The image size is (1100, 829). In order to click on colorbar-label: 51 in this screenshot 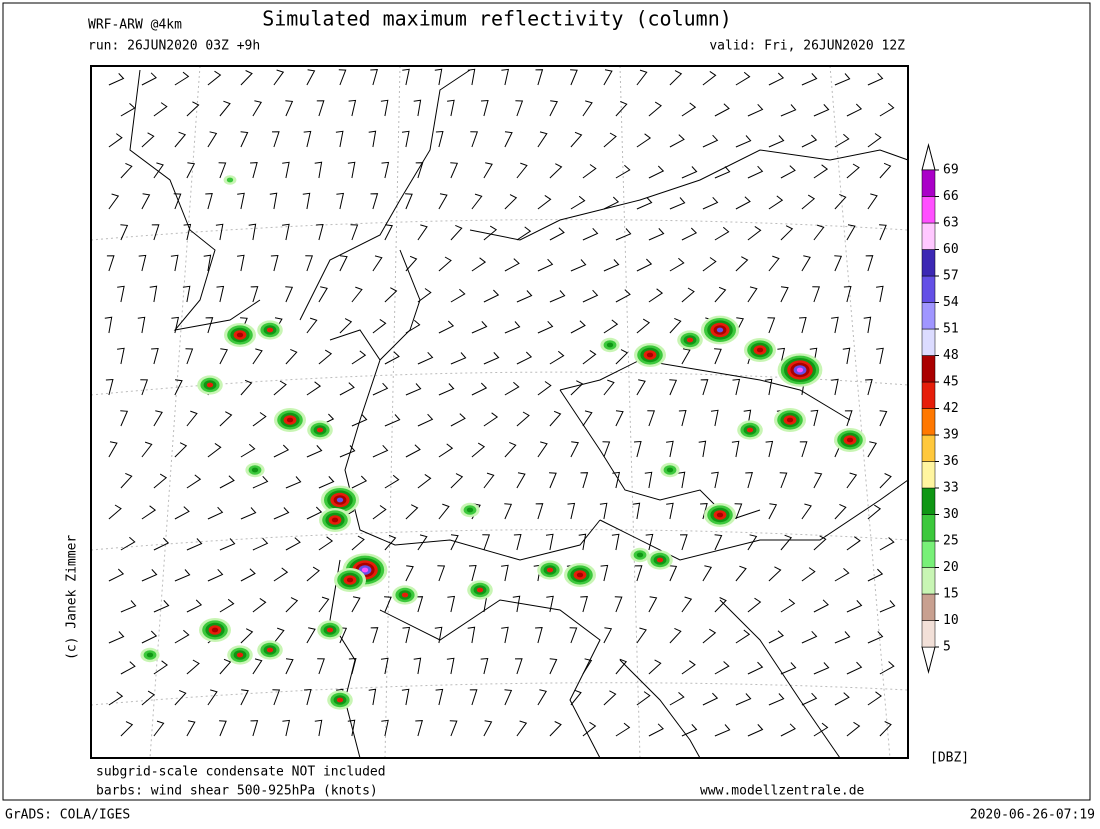, I will do `click(951, 329)`.